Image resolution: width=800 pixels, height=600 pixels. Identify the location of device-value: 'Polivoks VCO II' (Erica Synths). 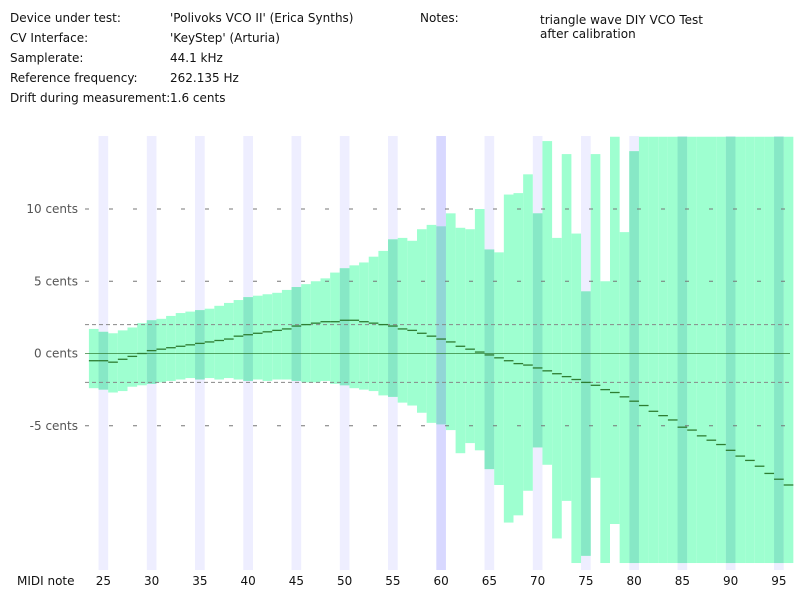
(262, 18).